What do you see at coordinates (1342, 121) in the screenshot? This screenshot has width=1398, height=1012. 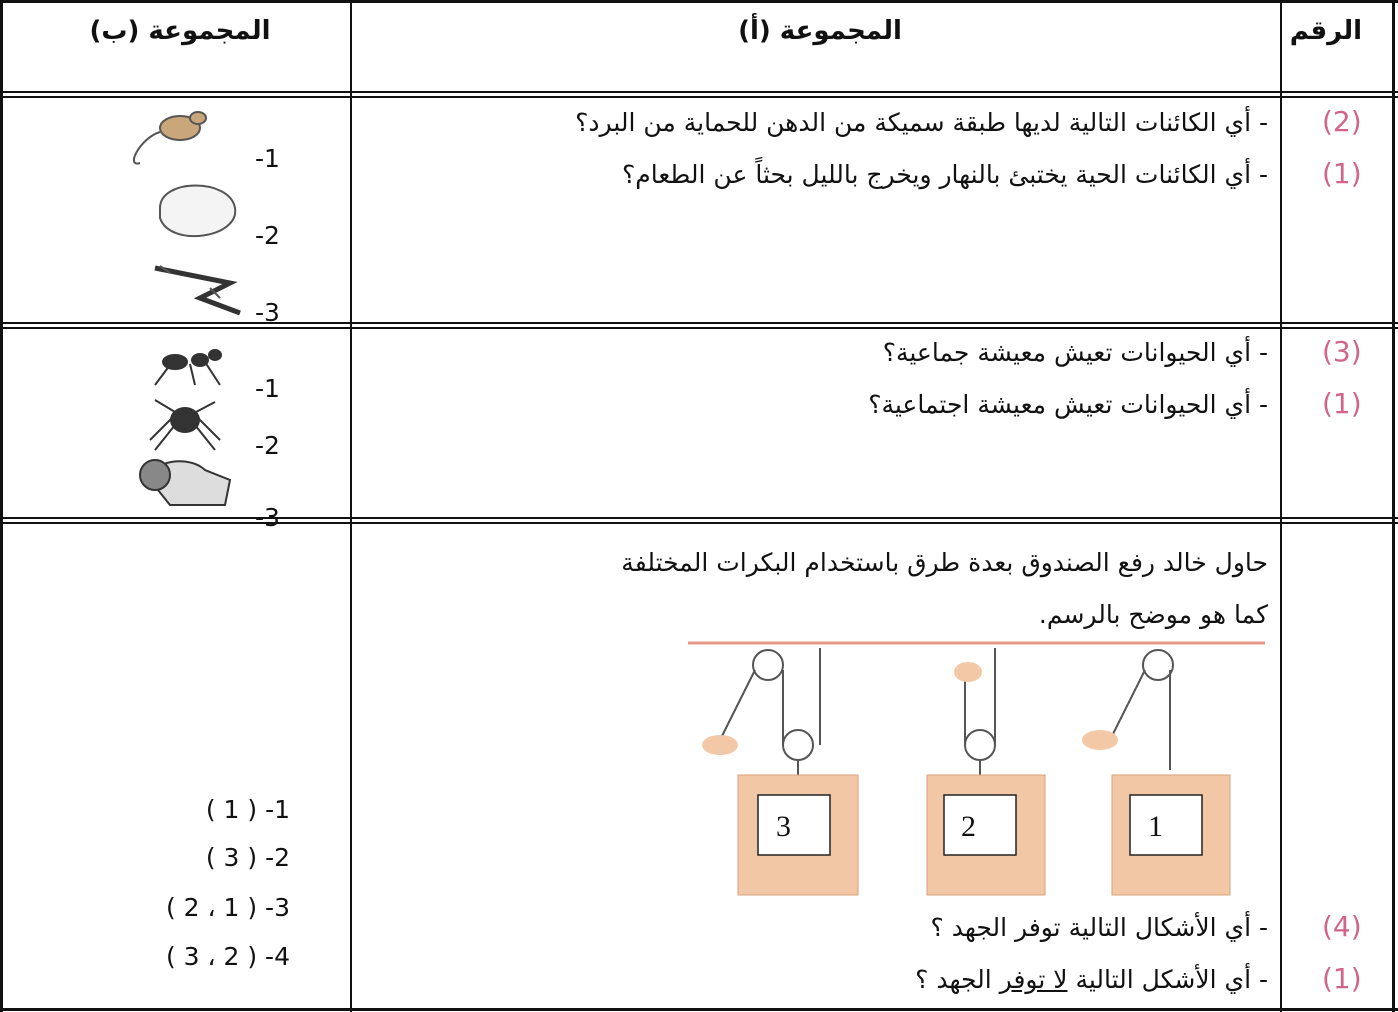 I see `answer-number: (2)` at bounding box center [1342, 121].